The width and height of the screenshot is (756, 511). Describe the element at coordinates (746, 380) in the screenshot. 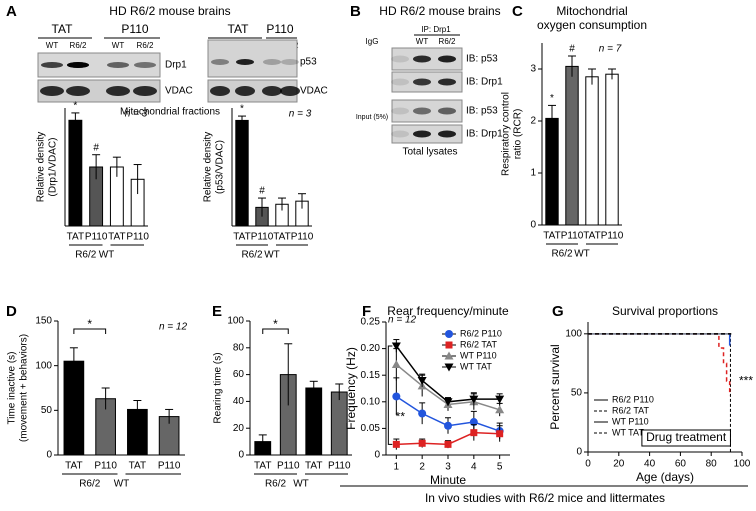

I see `significance-mark: ***` at that location.